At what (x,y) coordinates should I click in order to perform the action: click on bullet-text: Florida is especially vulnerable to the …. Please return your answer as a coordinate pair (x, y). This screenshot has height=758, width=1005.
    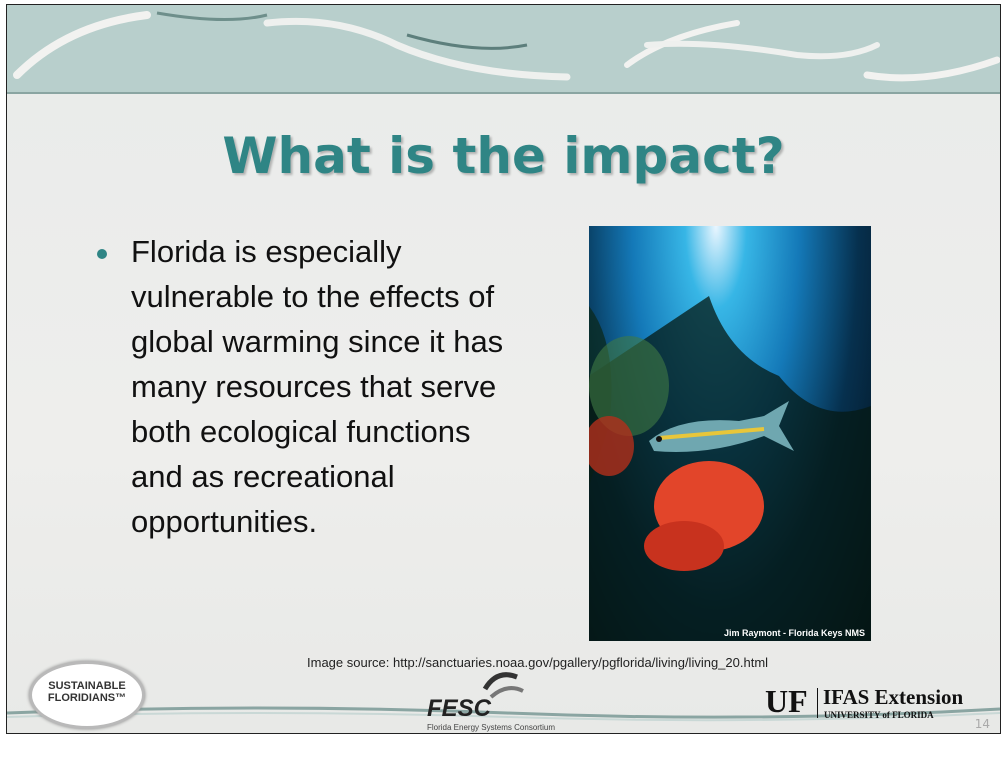
    Looking at the image, I should click on (317, 386).